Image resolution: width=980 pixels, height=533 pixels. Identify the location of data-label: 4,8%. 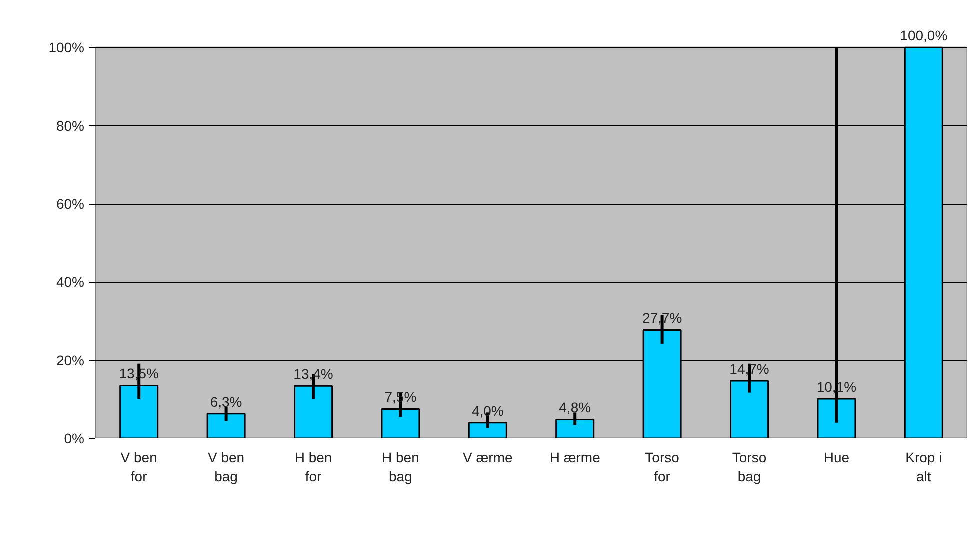
(575, 408).